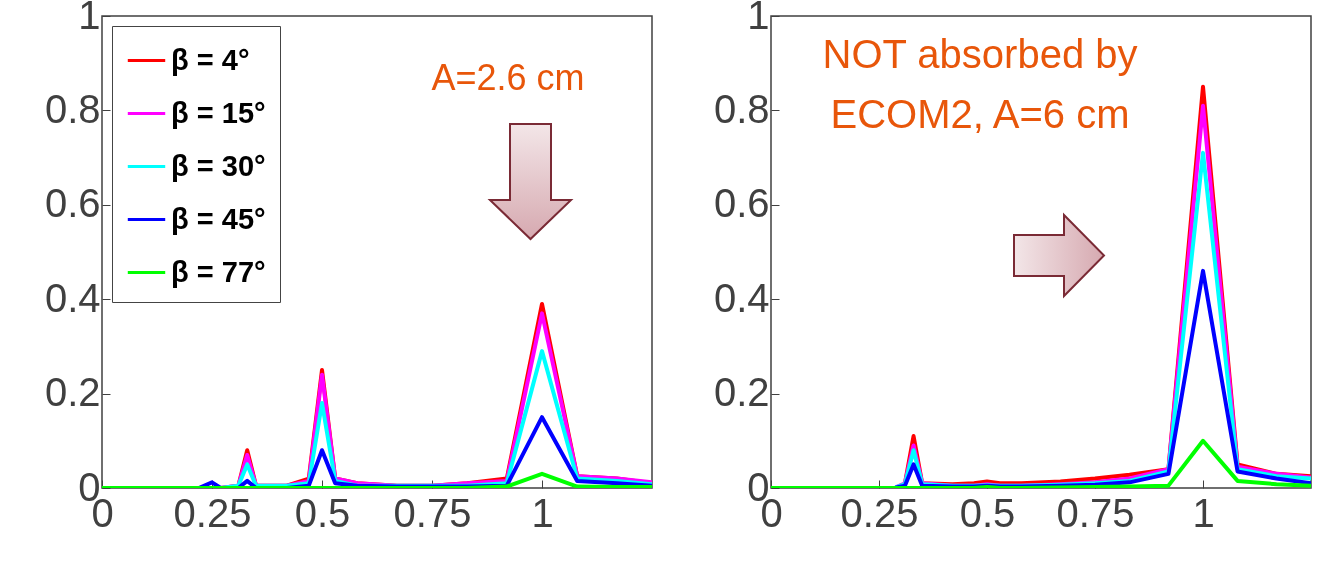 Image resolution: width=1320 pixels, height=563 pixels. Describe the element at coordinates (218, 271) in the screenshot. I see `legend-label: β = 77°` at that location.